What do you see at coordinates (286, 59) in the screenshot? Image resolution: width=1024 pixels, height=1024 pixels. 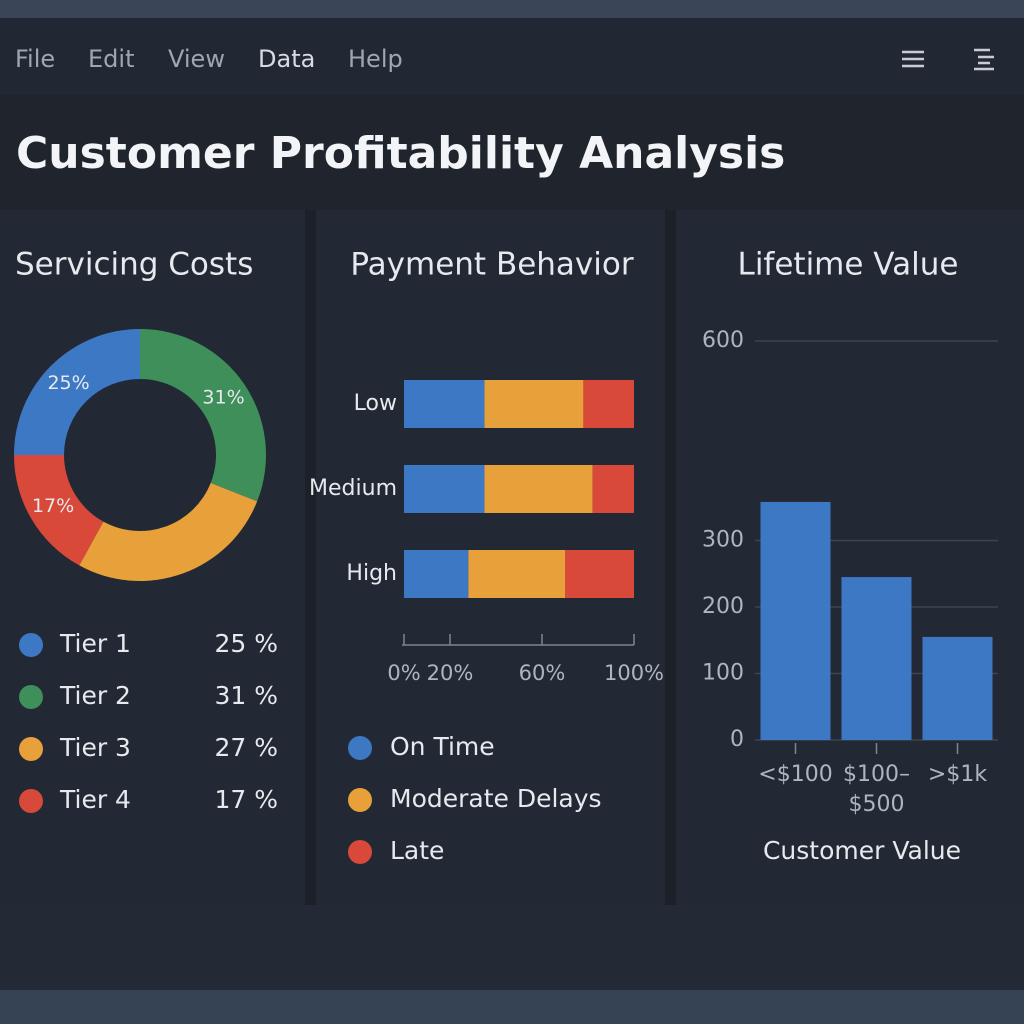 I see `menu-item: Data` at bounding box center [286, 59].